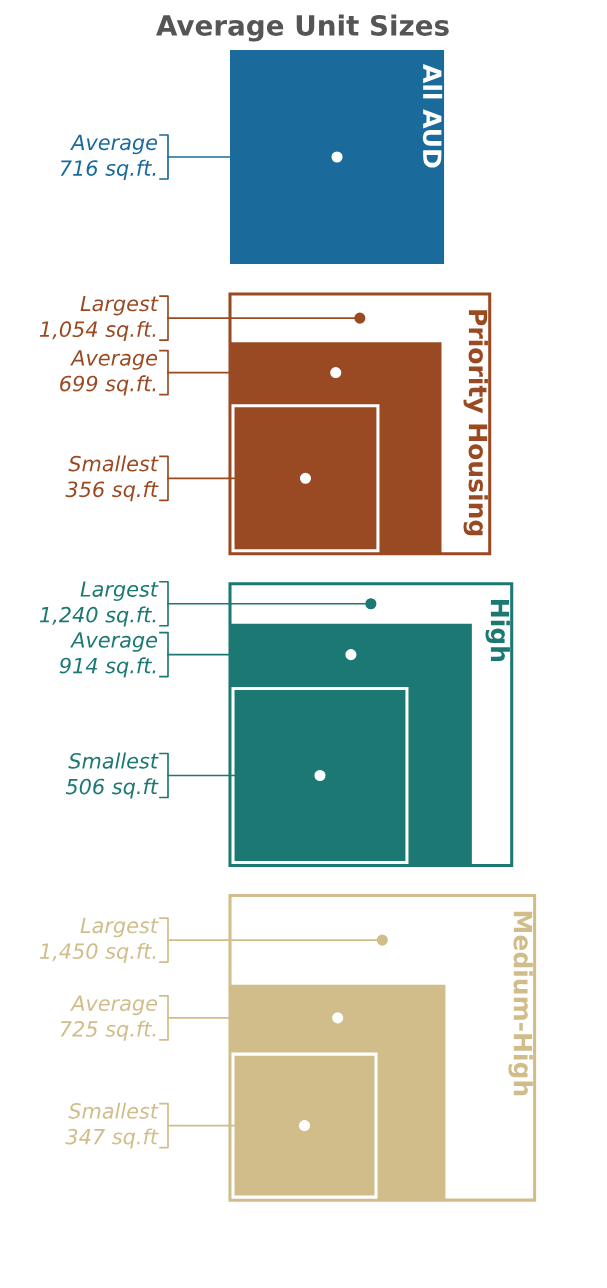 The image size is (607, 1288). Describe the element at coordinates (107, 667) in the screenshot. I see `data-label: 914 sq.ft.` at that location.